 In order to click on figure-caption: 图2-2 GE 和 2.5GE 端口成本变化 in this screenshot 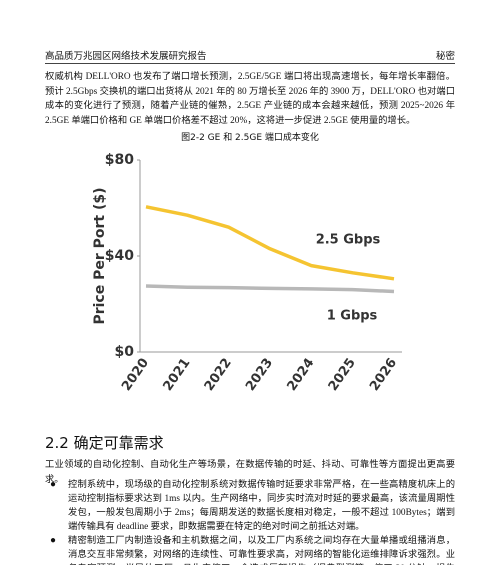, I will do `click(250, 138)`.